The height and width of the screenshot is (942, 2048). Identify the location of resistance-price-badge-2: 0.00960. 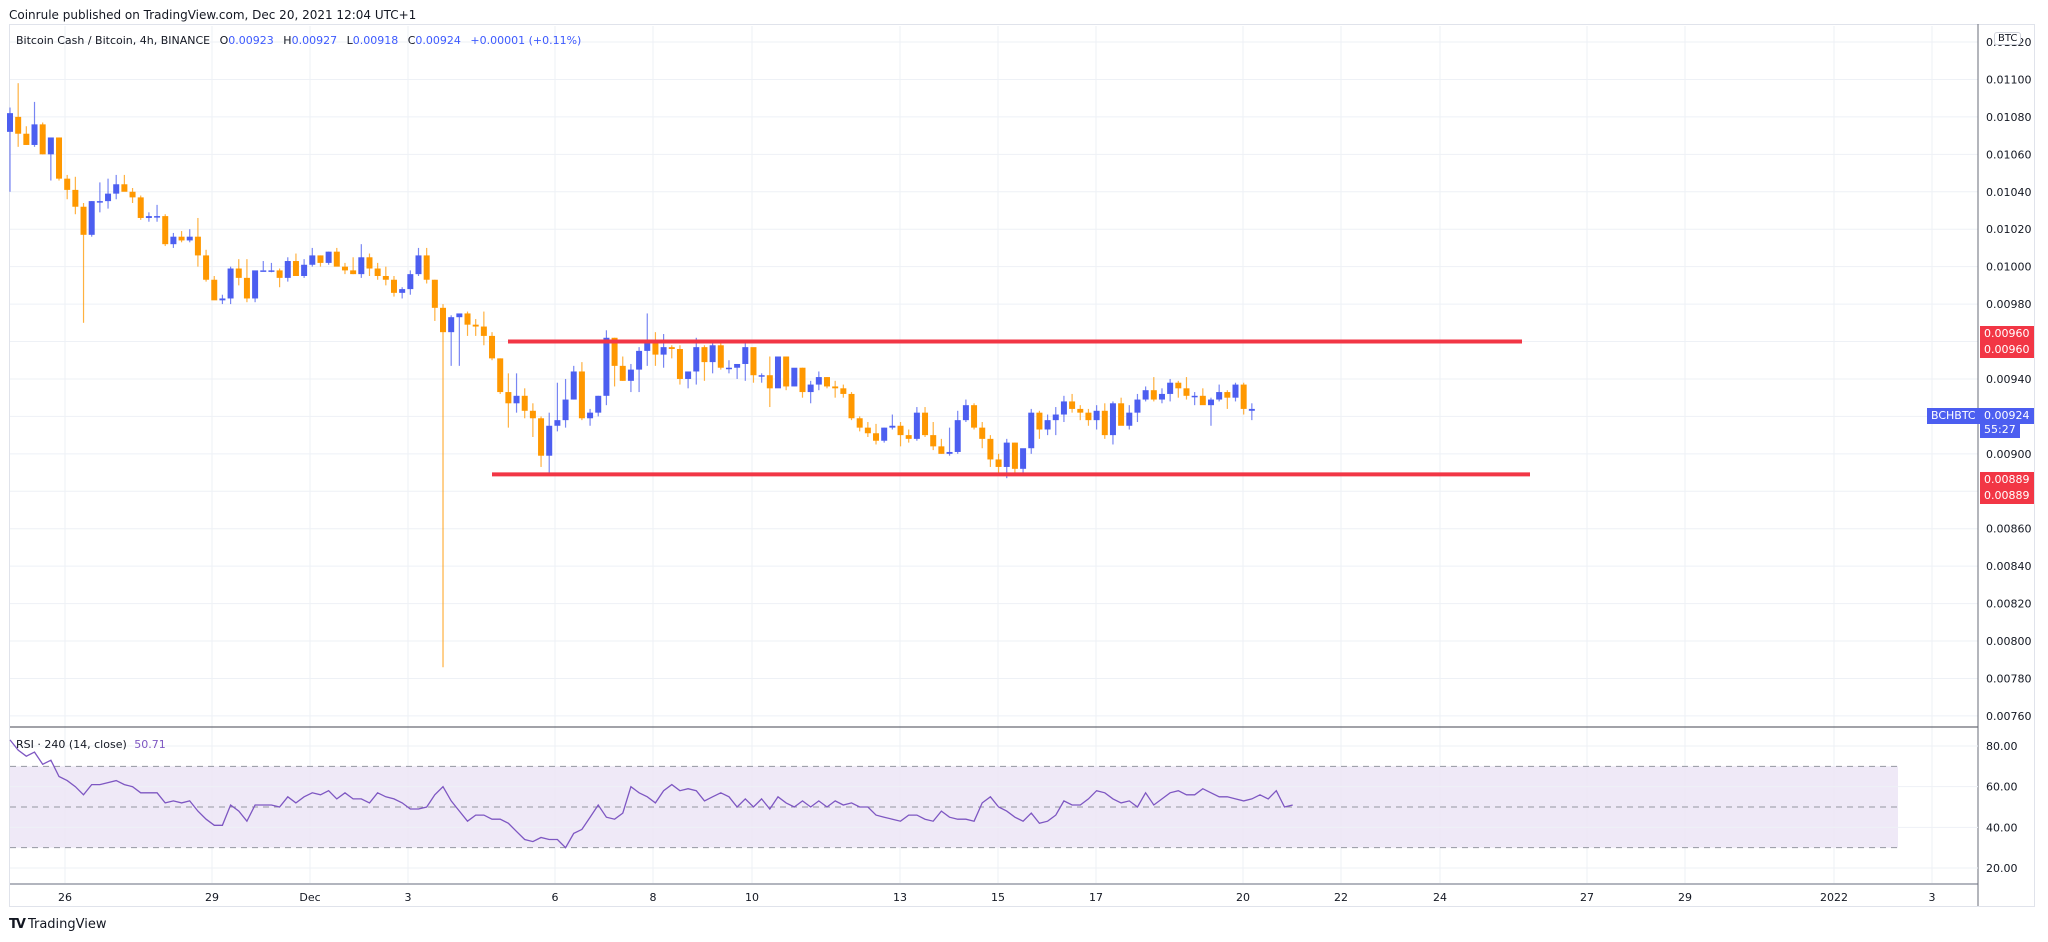
(2007, 350).